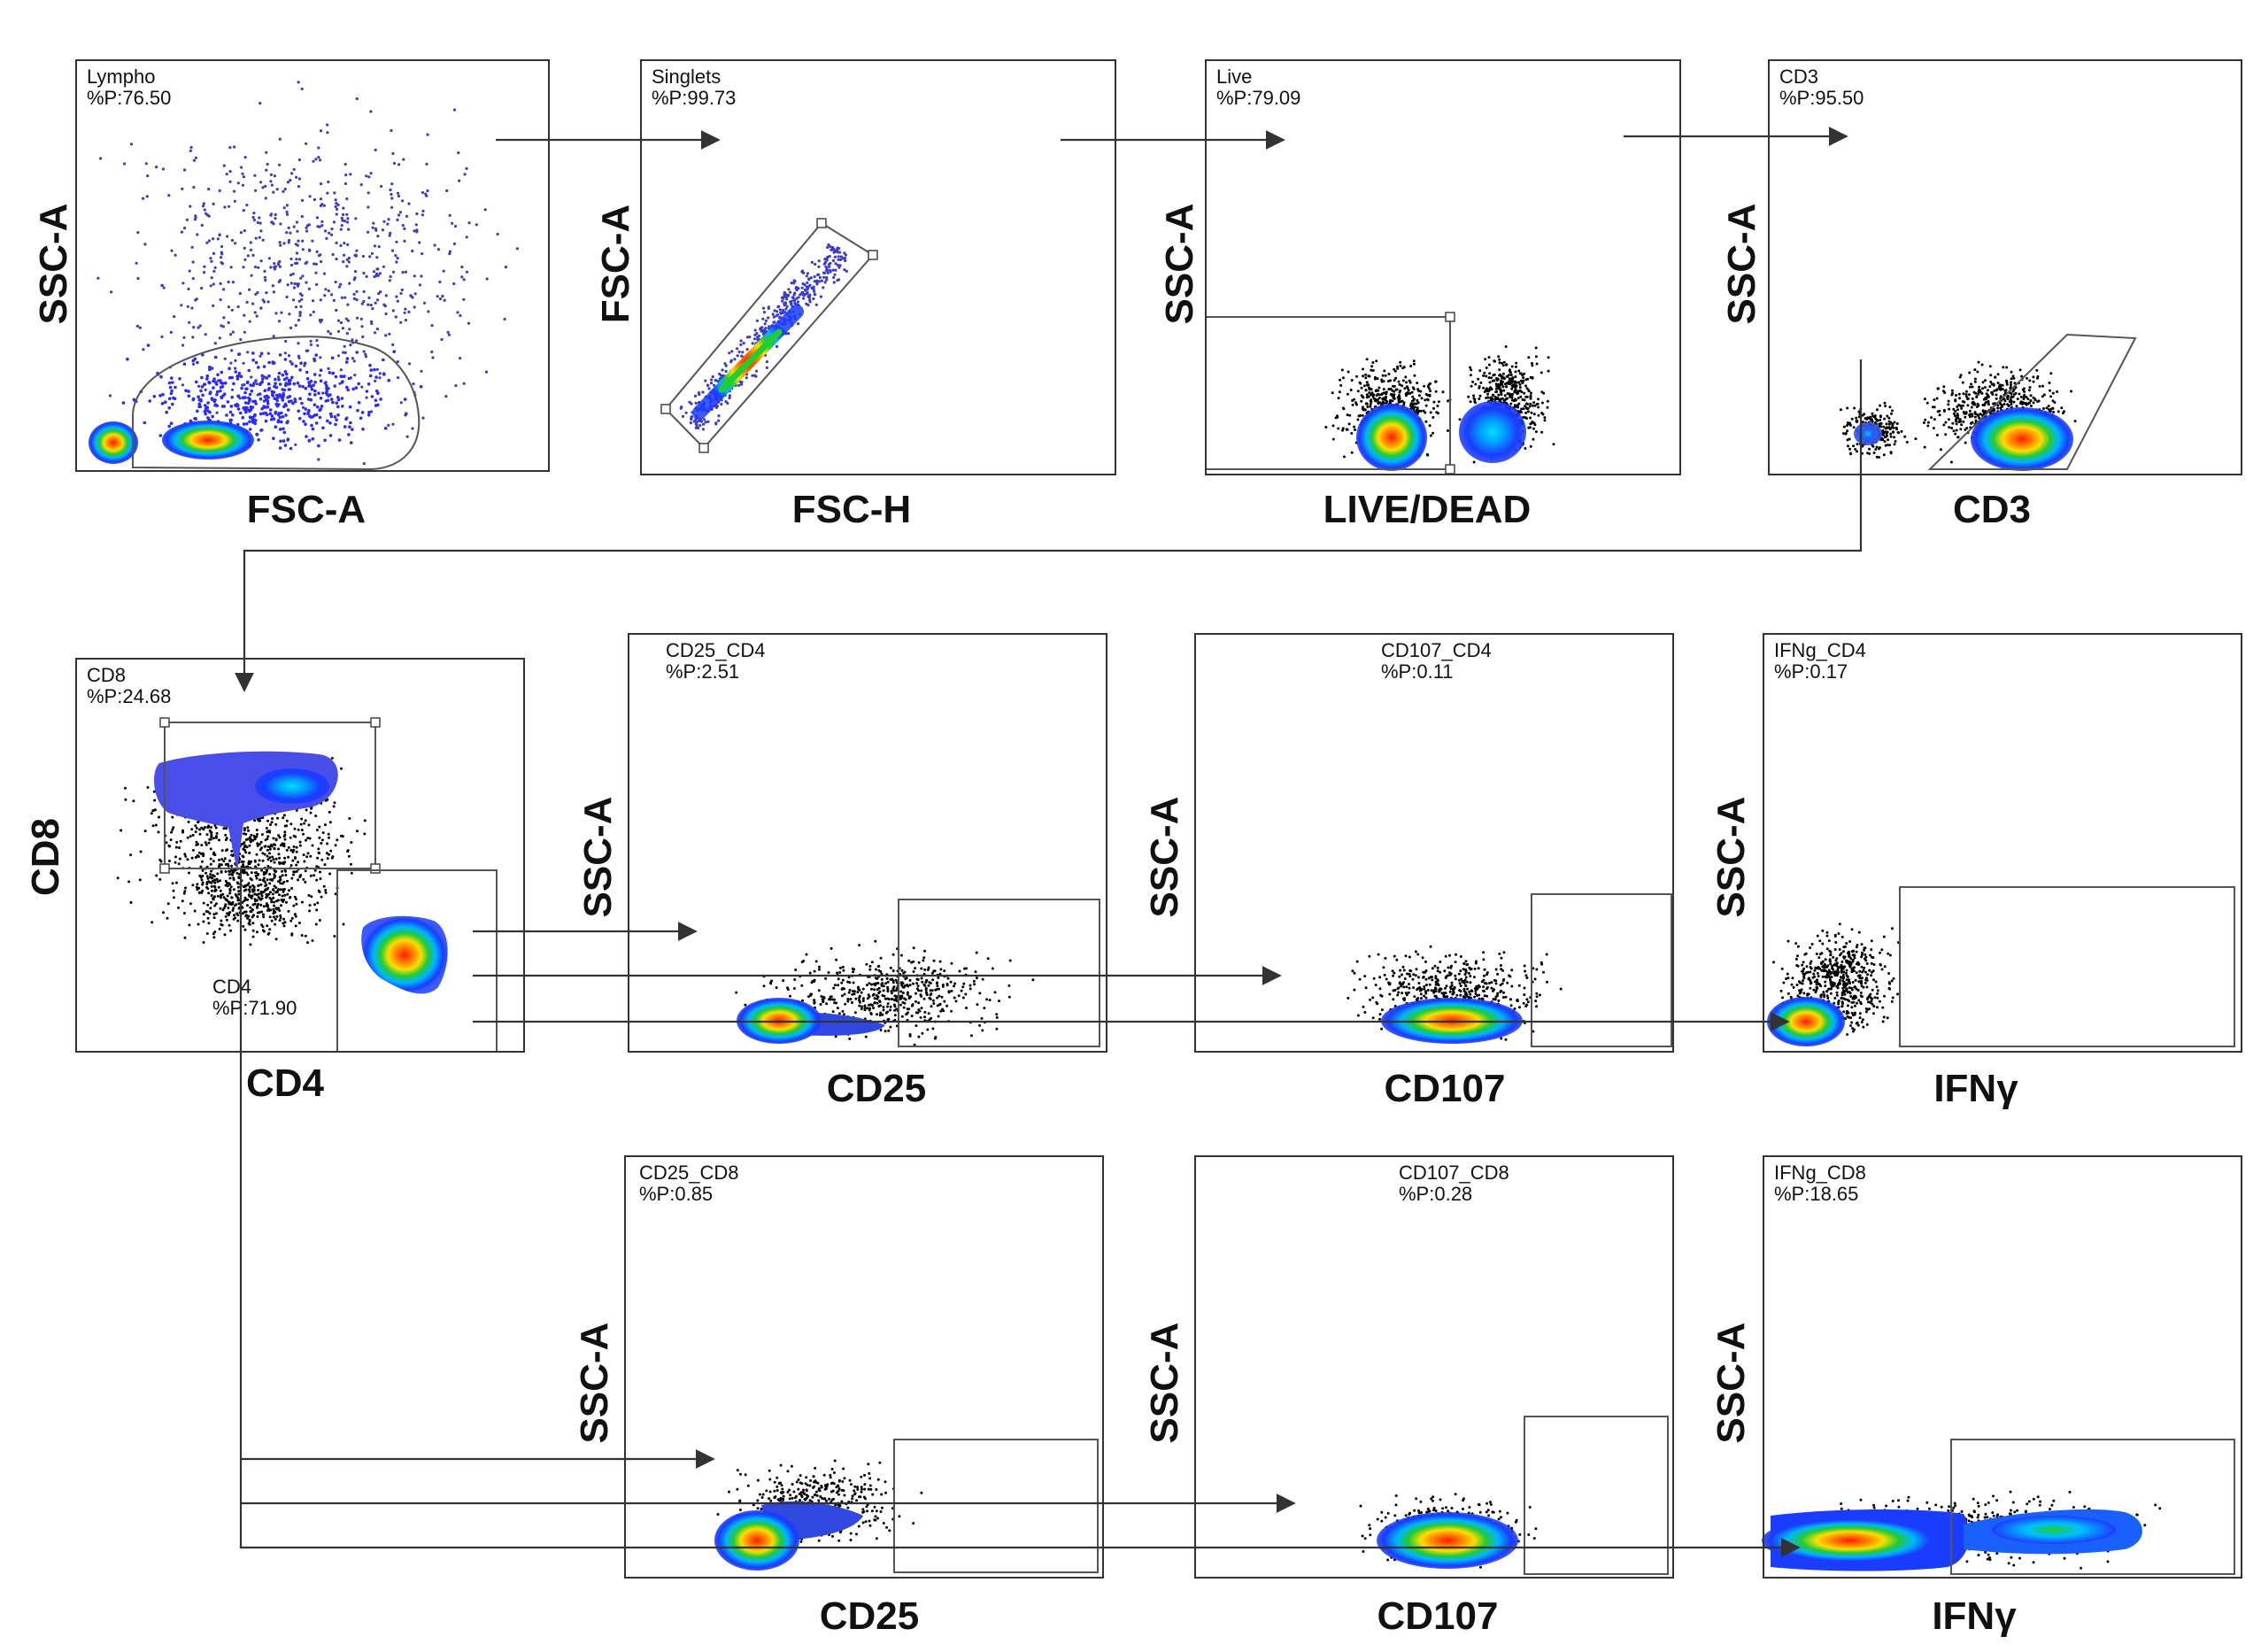 The width and height of the screenshot is (2261, 1652). I want to click on x-axis-label-cd8-cd4: CD4, so click(286, 1083).